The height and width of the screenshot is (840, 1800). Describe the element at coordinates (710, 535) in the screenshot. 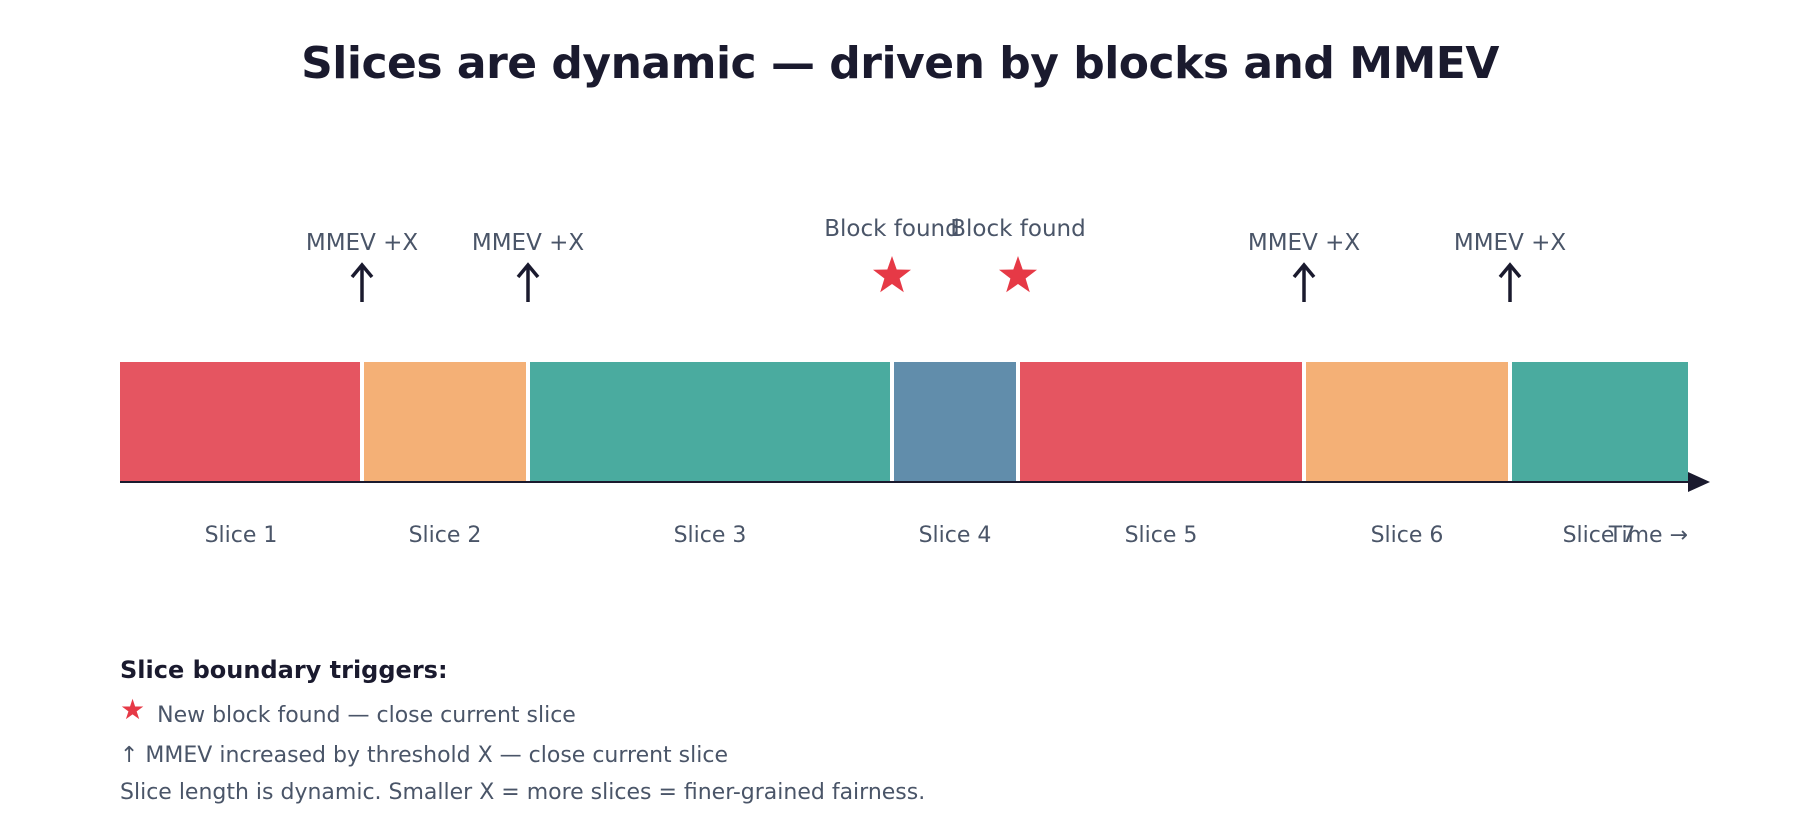

I see `slice-label: Slice 3` at that location.